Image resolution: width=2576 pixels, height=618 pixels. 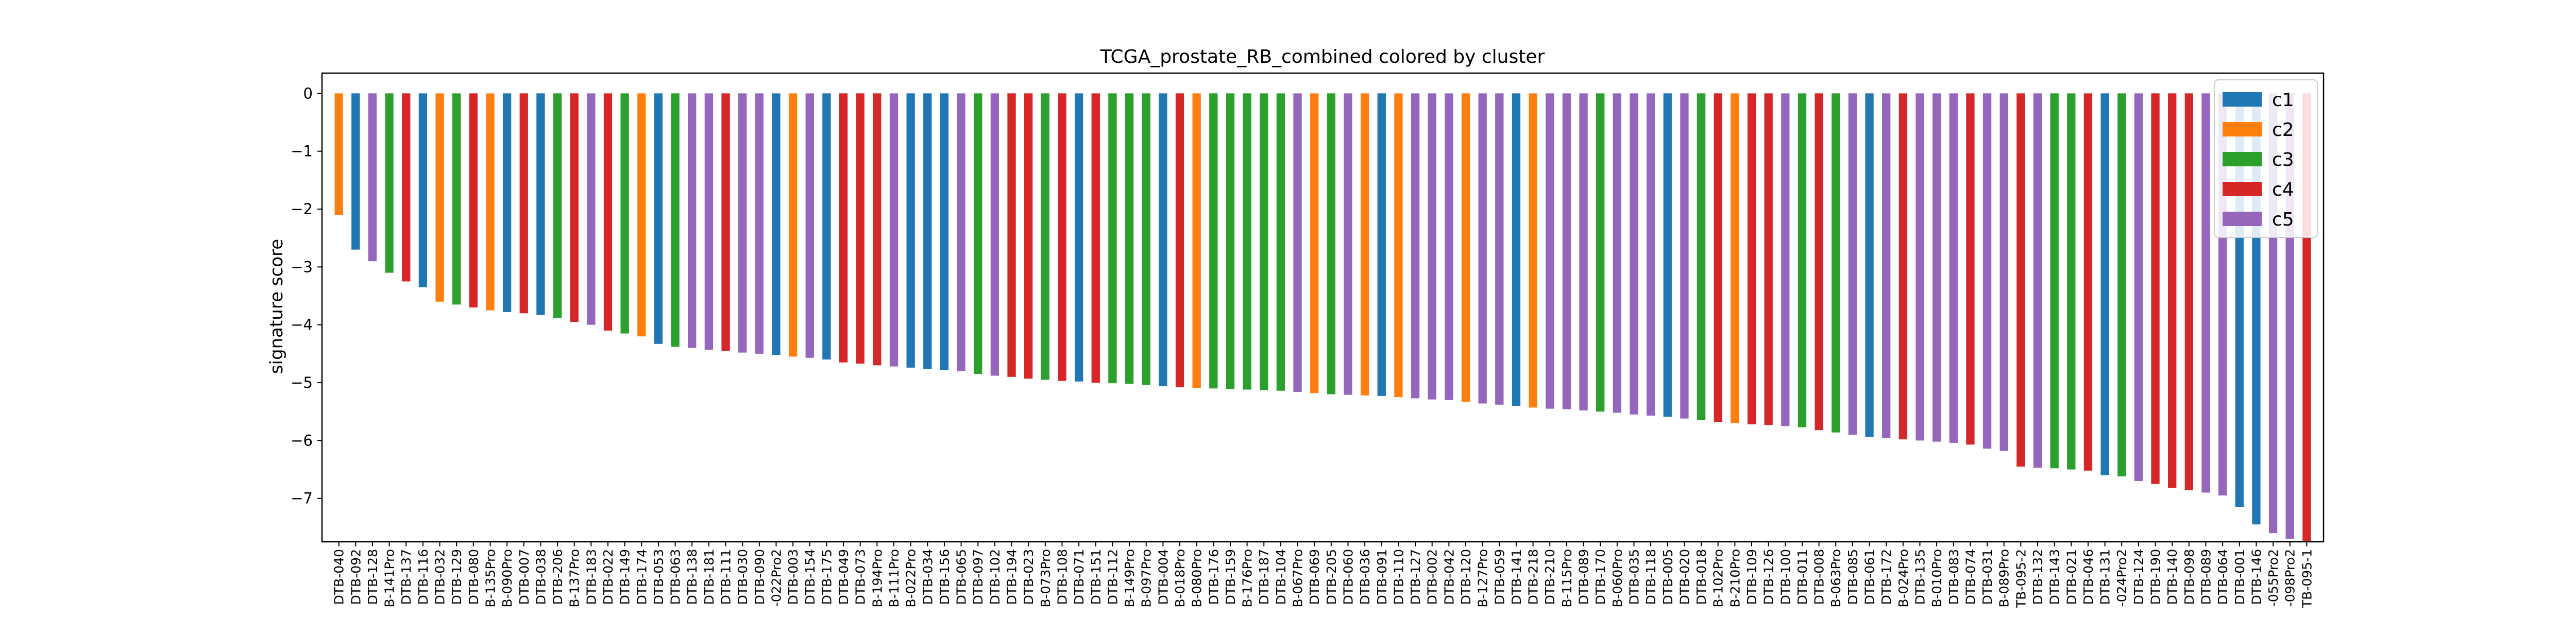 What do you see at coordinates (1146, 239) in the screenshot?
I see `bar-B-097Pro` at bounding box center [1146, 239].